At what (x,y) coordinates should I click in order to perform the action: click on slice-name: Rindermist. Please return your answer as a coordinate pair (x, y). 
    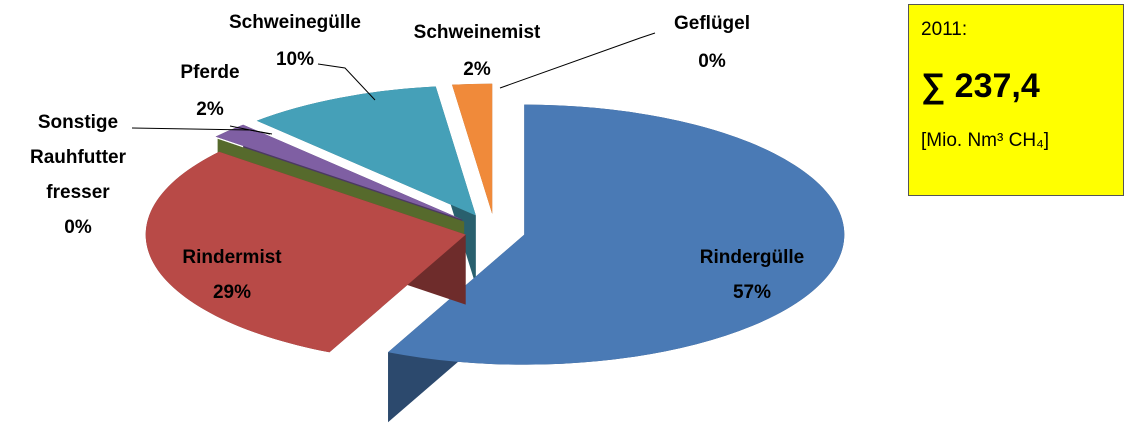
    Looking at the image, I should click on (232, 257).